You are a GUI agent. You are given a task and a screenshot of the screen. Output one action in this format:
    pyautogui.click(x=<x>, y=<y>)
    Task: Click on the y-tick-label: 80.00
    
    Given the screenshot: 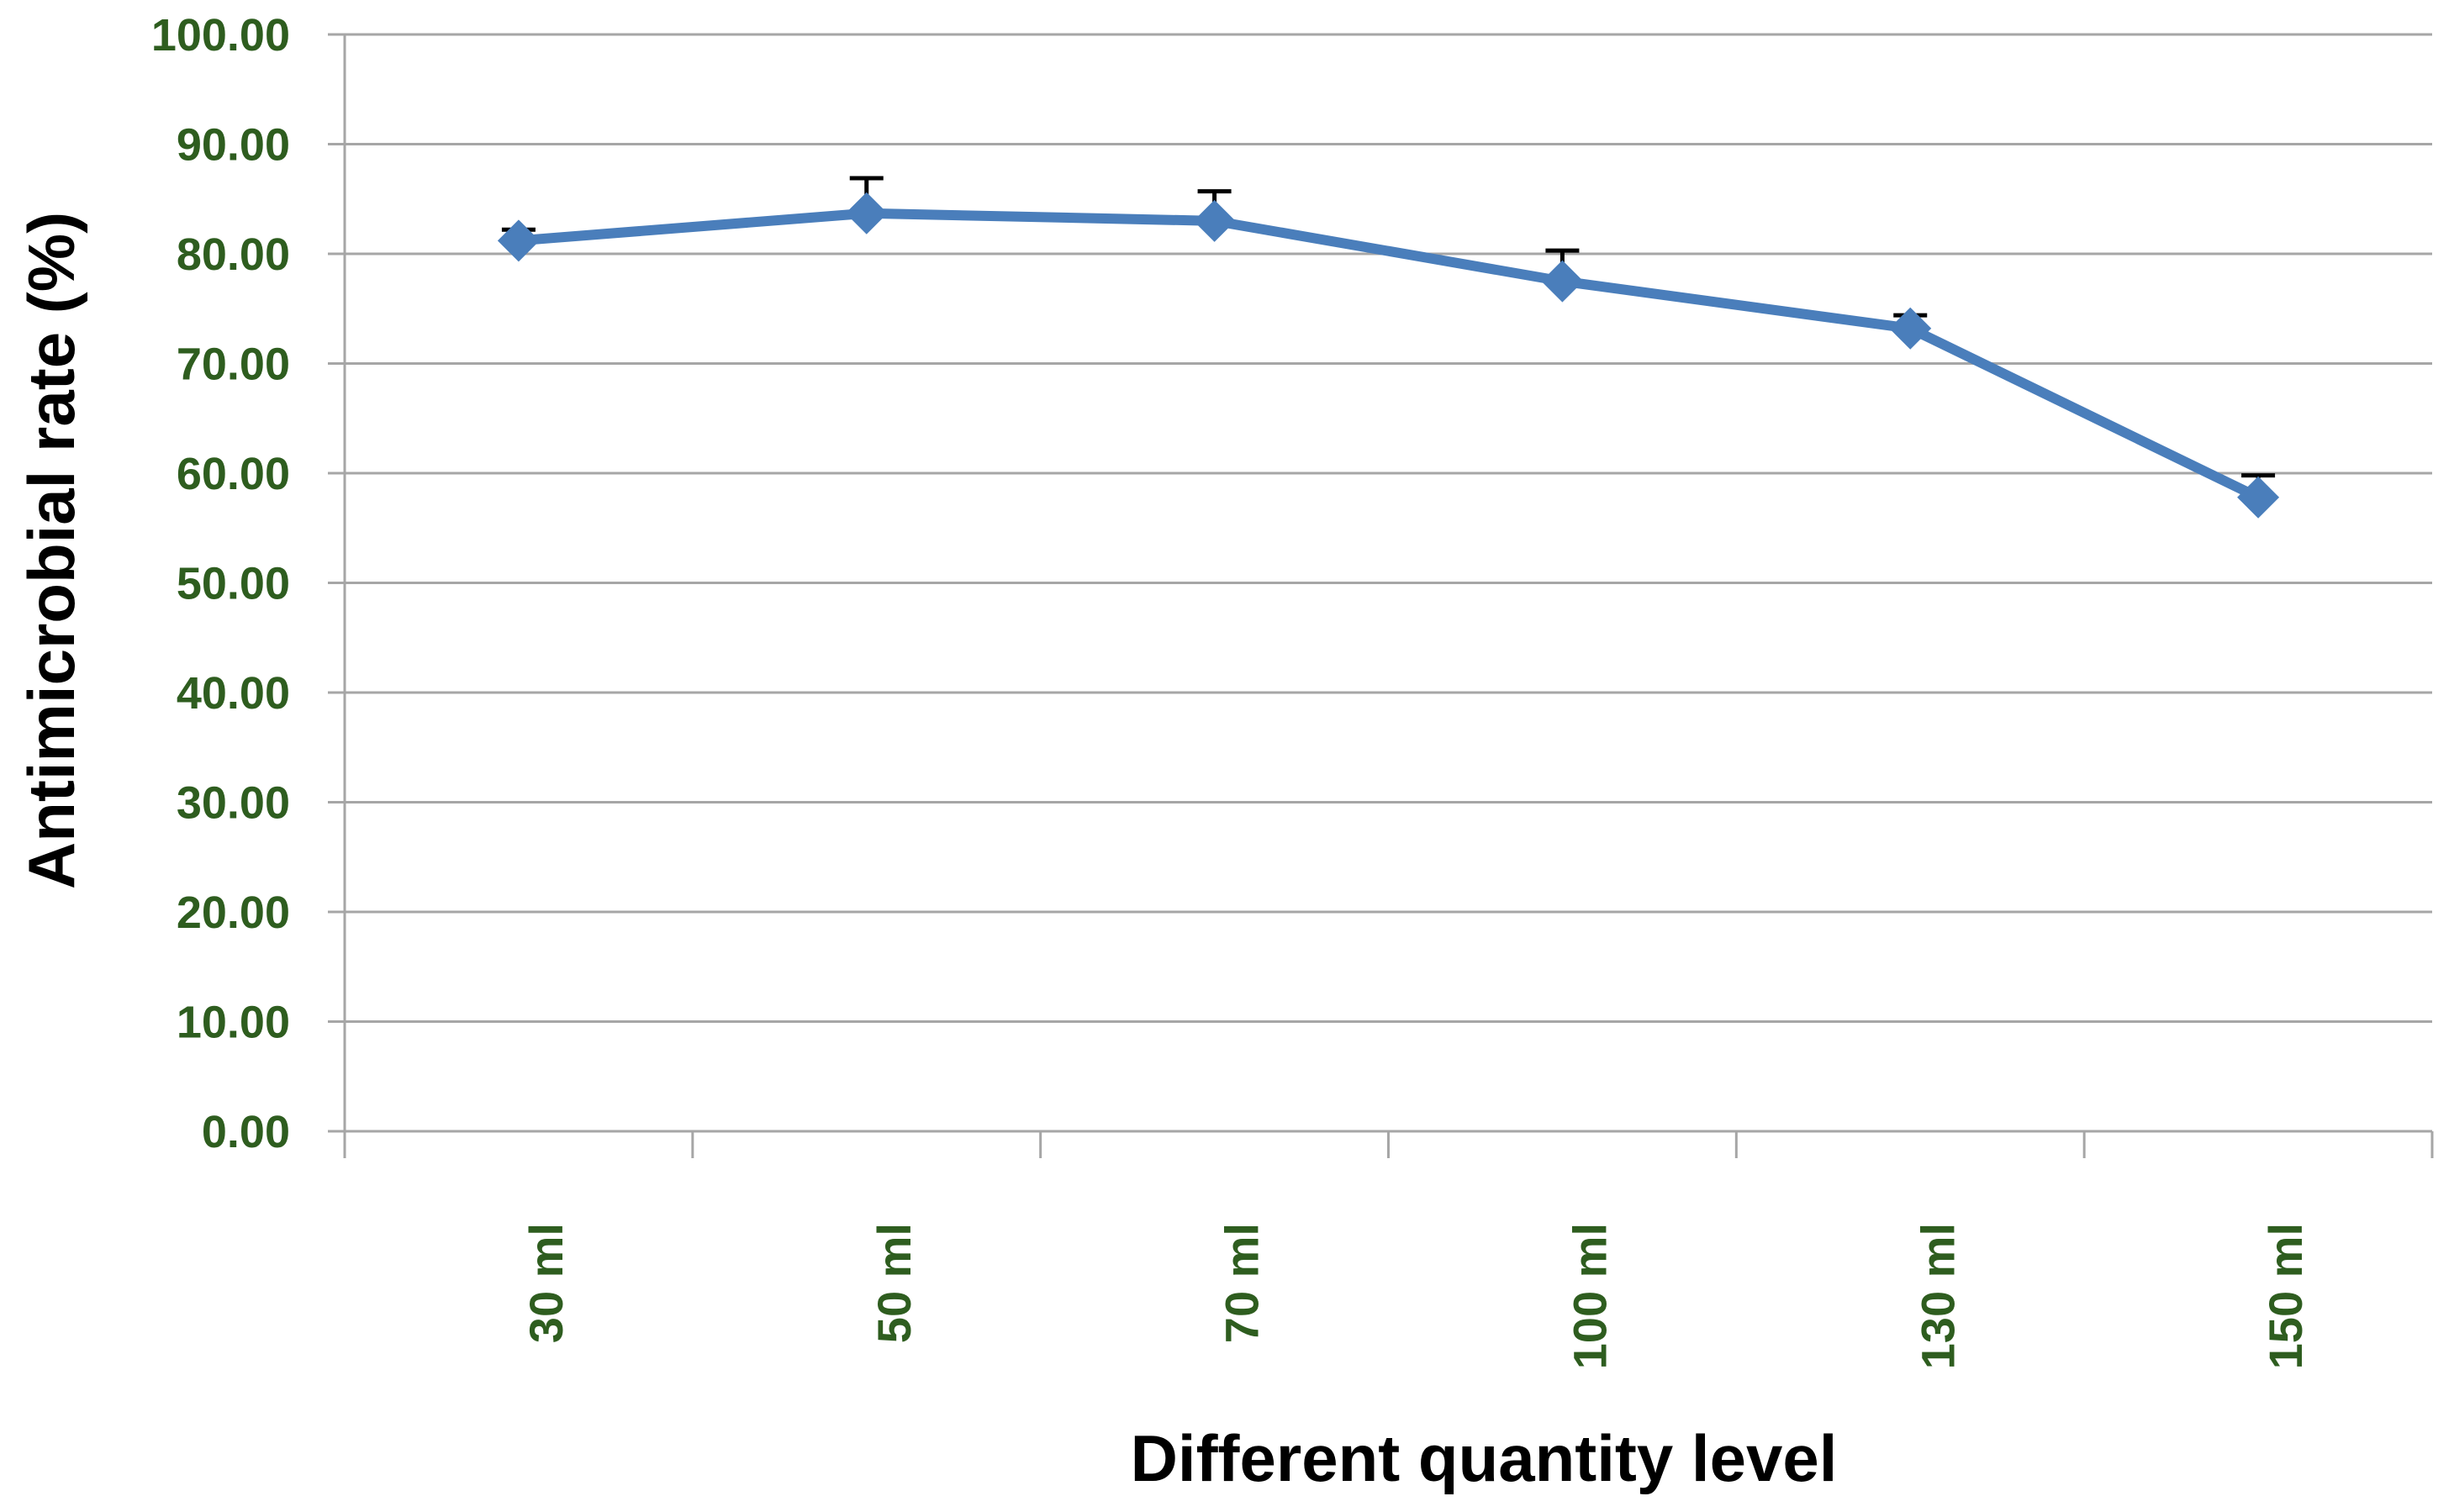 What is the action you would take?
    pyautogui.click(x=233, y=254)
    